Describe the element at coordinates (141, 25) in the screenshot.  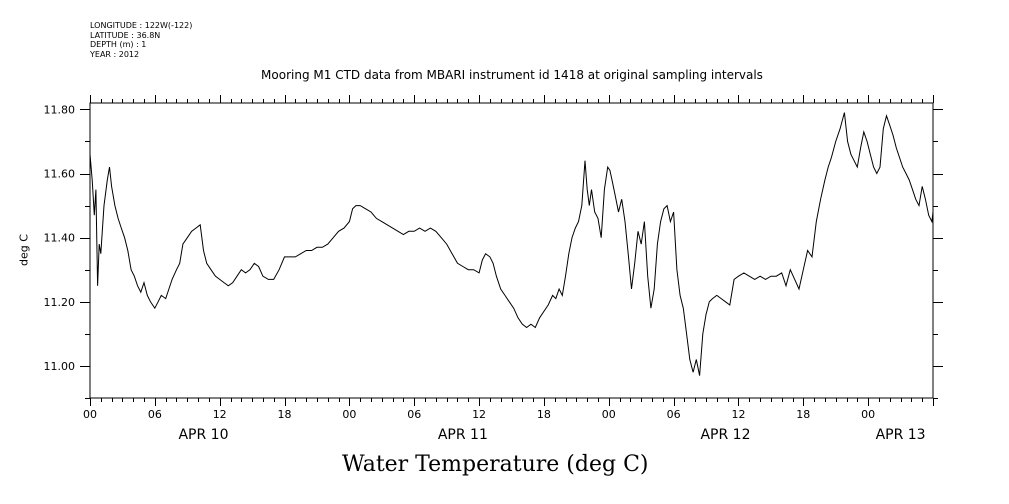
I see `longitude-text: LONGITUDE : 122W(-122)` at that location.